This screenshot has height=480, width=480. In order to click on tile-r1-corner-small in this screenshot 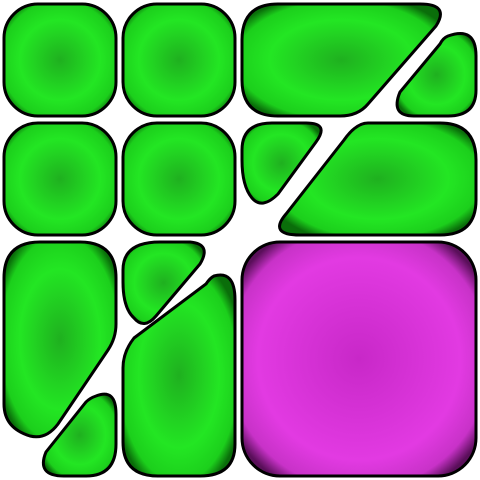, I will do `click(436, 75)`.